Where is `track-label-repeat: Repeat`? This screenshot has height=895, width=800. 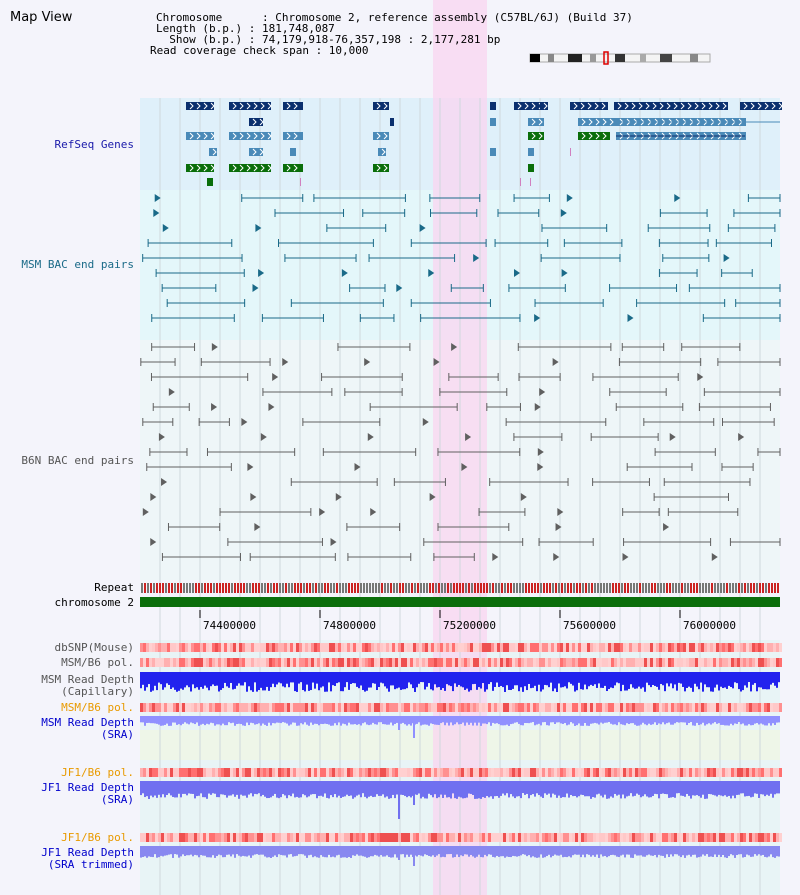 track-label-repeat: Repeat is located at coordinates (114, 587).